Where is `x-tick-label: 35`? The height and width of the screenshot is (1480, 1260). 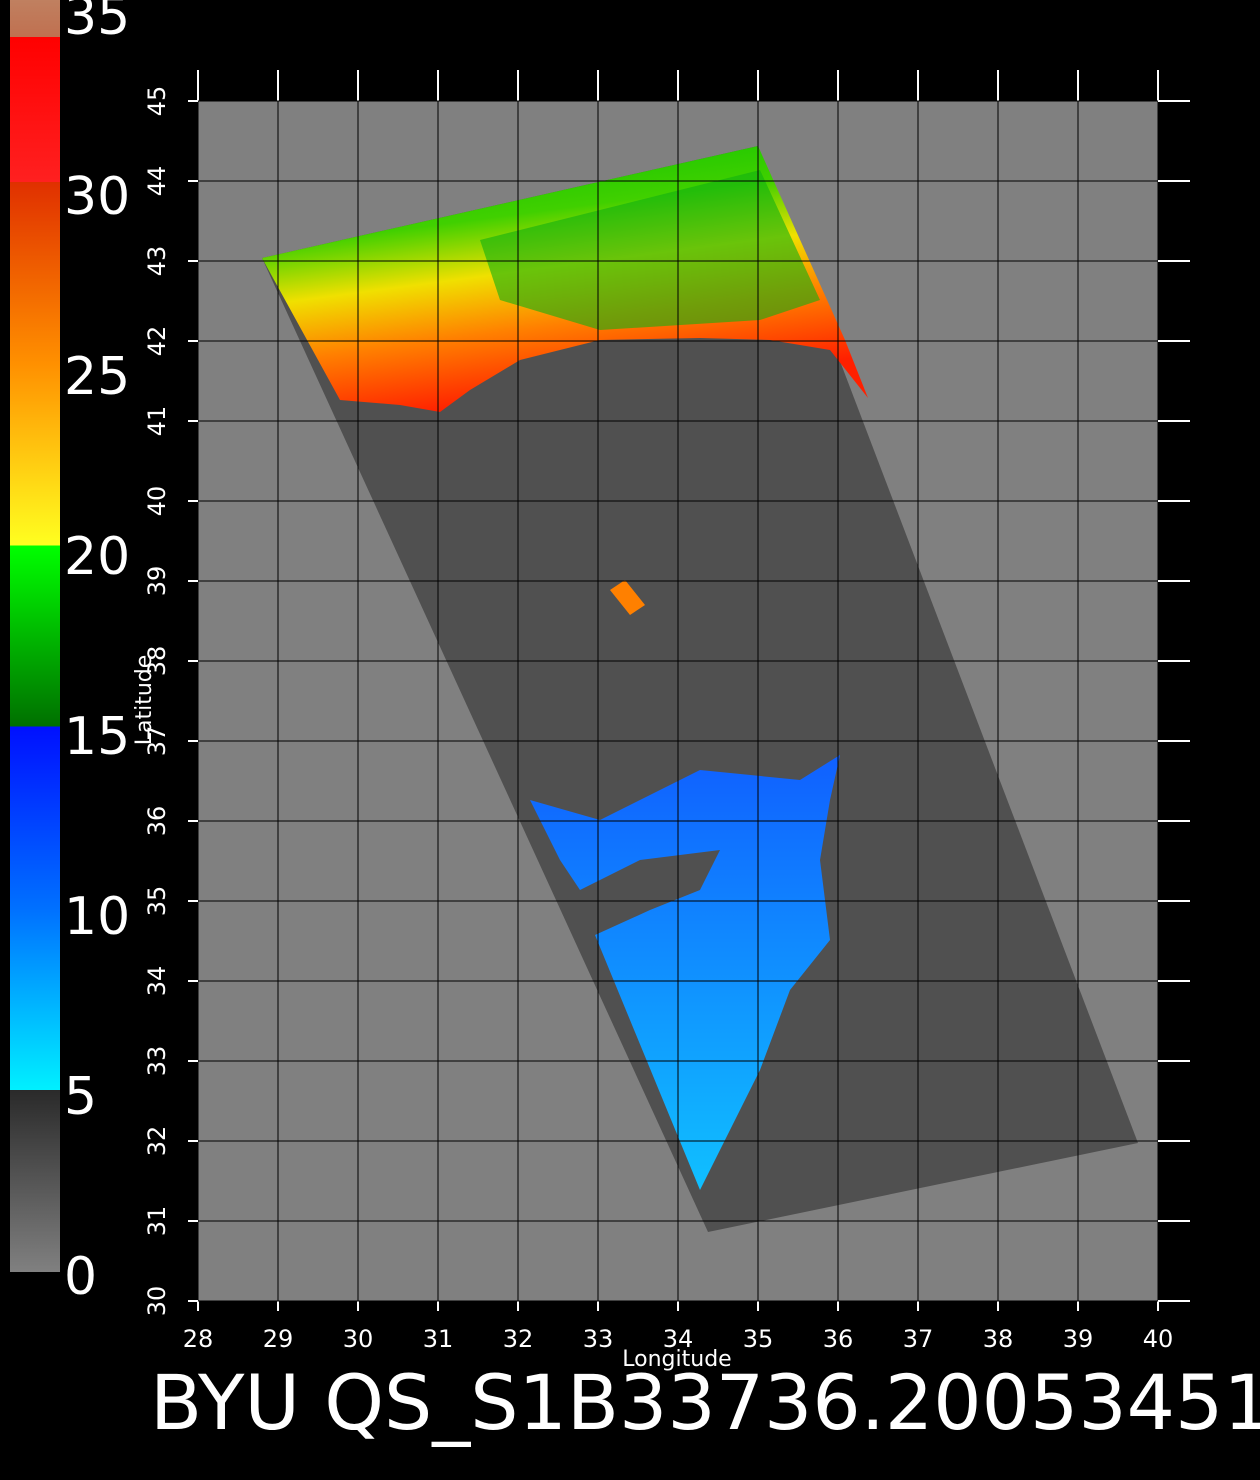
x-tick-label: 35 is located at coordinates (758, 1339).